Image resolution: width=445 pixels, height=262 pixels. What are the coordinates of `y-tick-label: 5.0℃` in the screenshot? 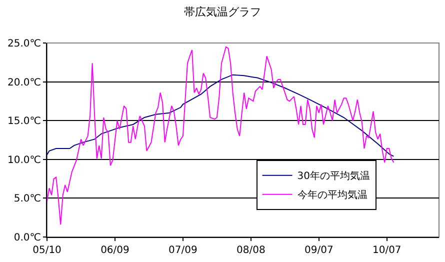 It's located at (27, 199).